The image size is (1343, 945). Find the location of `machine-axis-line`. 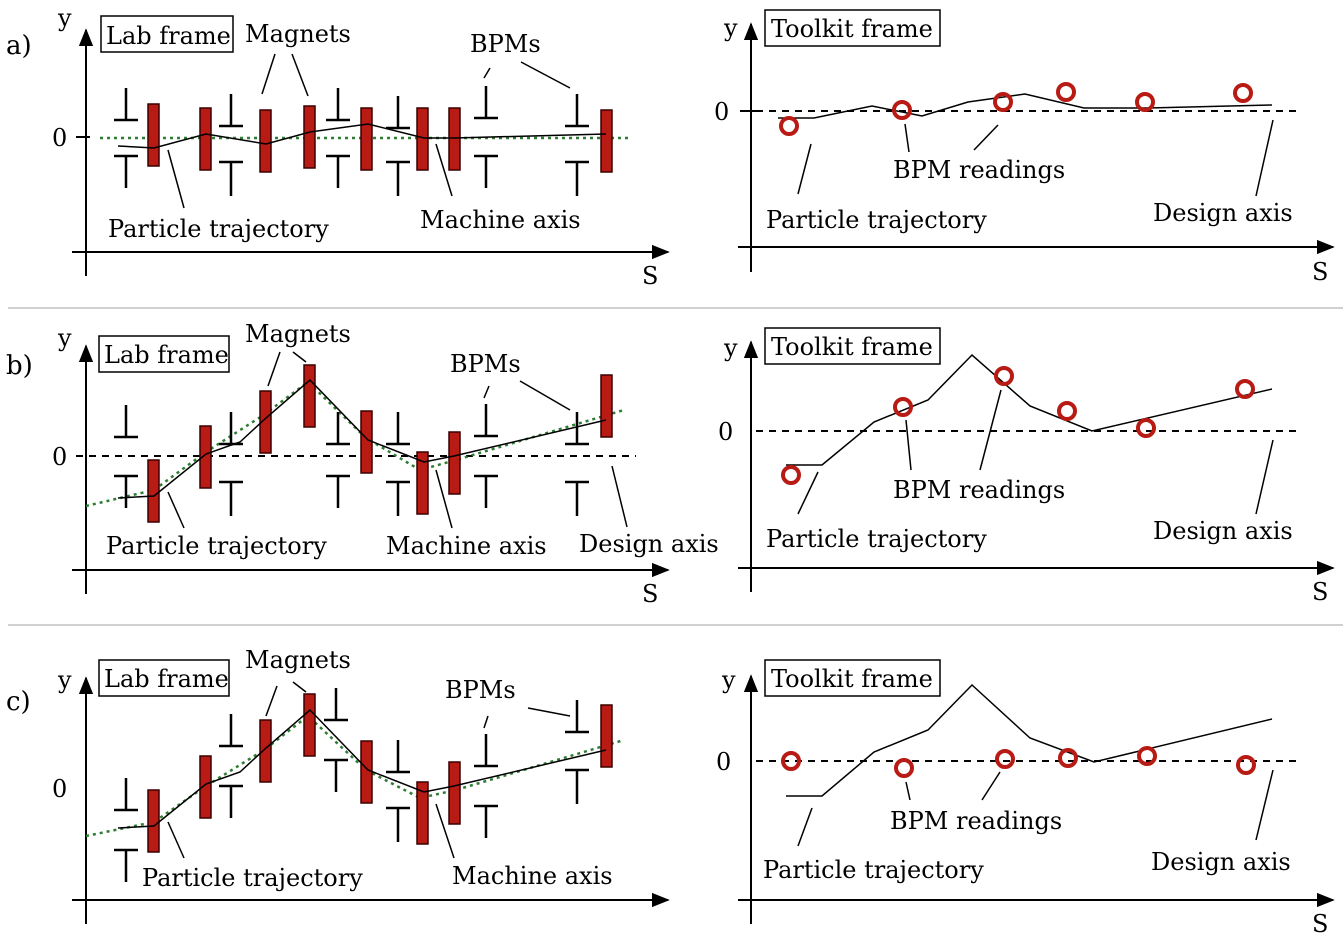

machine-axis-line is located at coordinates (355, 444).